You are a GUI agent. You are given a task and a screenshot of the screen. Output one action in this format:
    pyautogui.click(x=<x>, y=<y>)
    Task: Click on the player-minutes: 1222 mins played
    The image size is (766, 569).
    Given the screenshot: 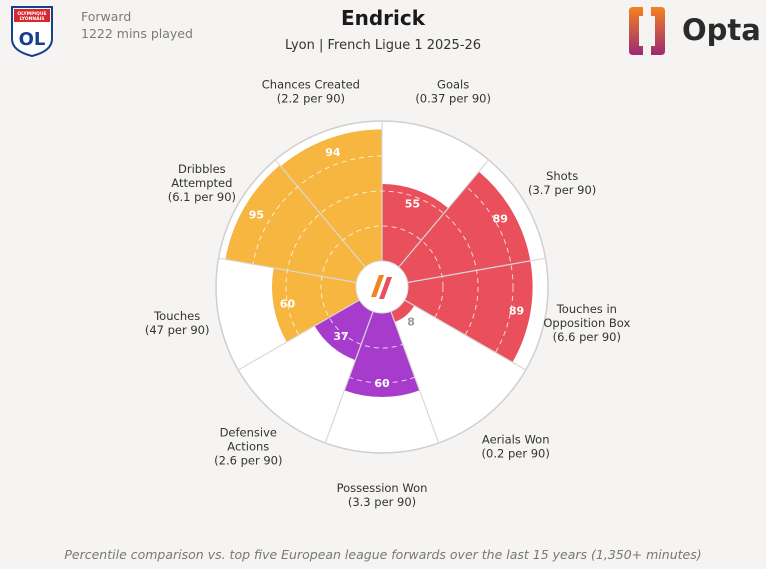 What is the action you would take?
    pyautogui.click(x=137, y=33)
    